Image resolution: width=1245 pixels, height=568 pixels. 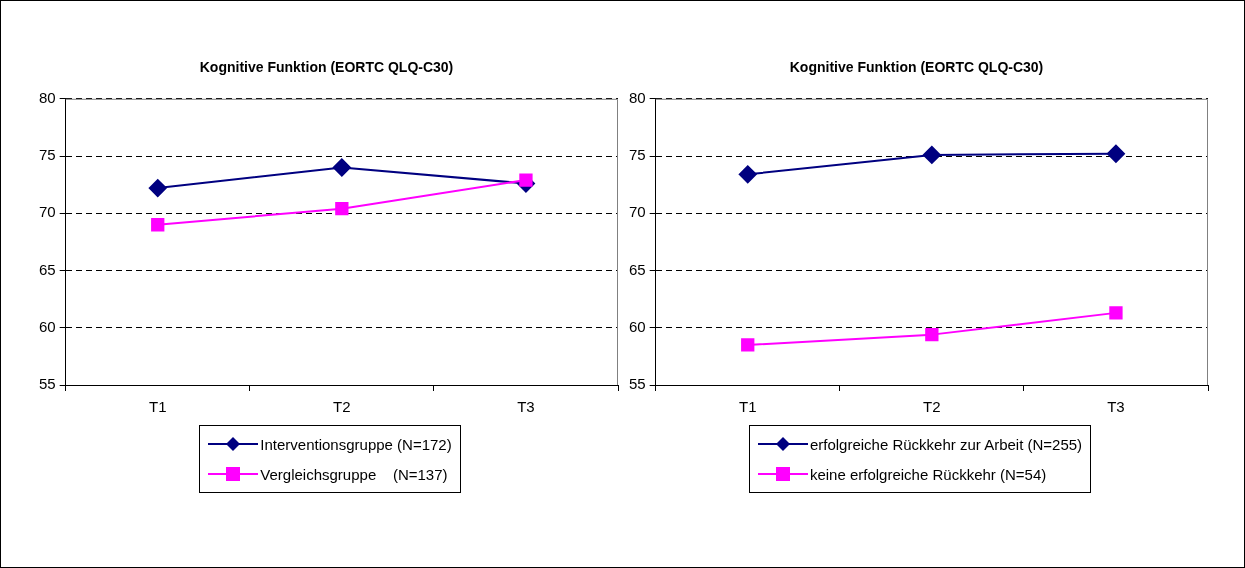 What do you see at coordinates (356, 444) in the screenshot?
I see `legend-label: Interventionsgruppe (N=172)` at bounding box center [356, 444].